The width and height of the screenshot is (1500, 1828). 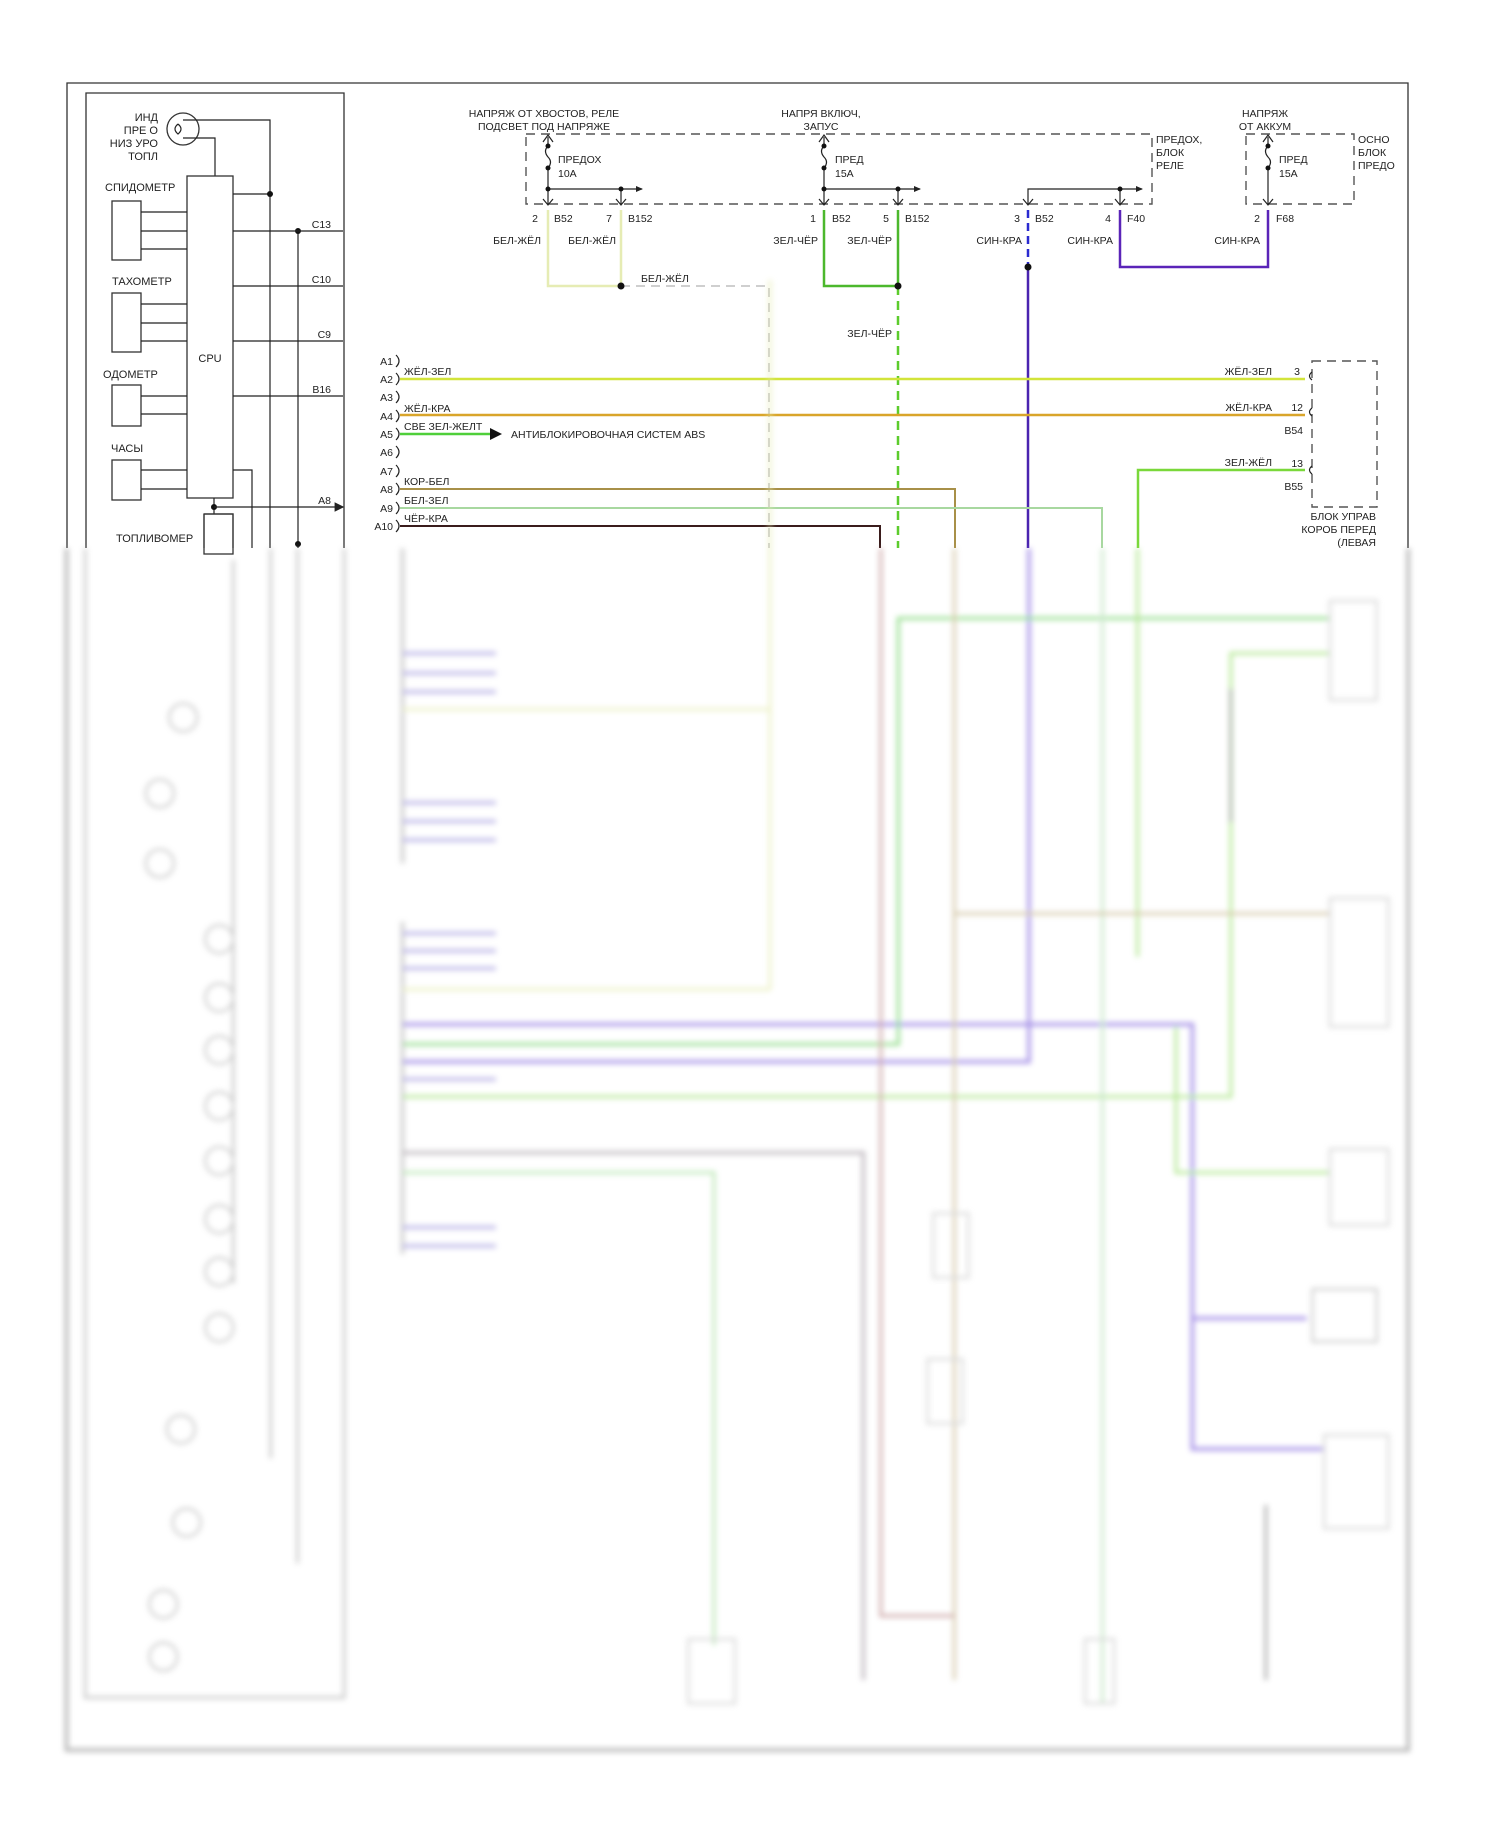 What do you see at coordinates (1108, 219) in the screenshot?
I see `pin-num: 4` at bounding box center [1108, 219].